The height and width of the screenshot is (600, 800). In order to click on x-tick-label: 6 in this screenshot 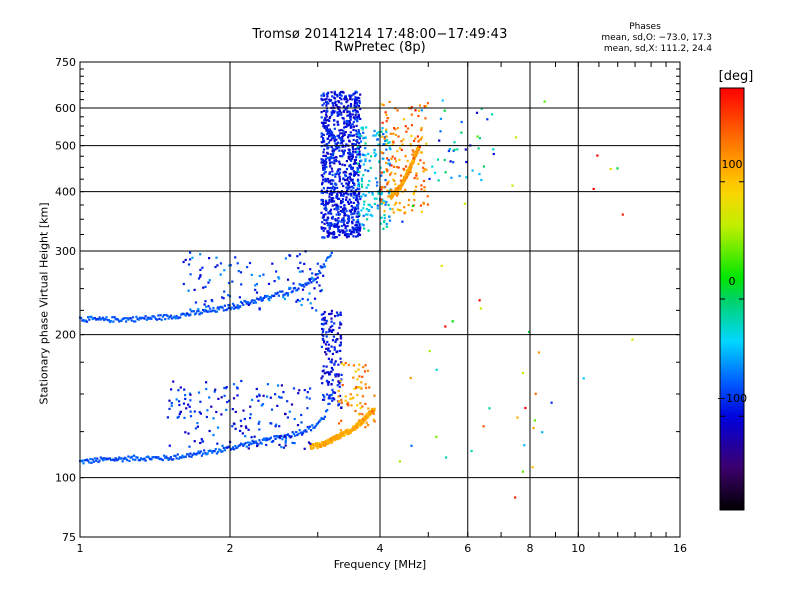, I will do `click(467, 548)`.